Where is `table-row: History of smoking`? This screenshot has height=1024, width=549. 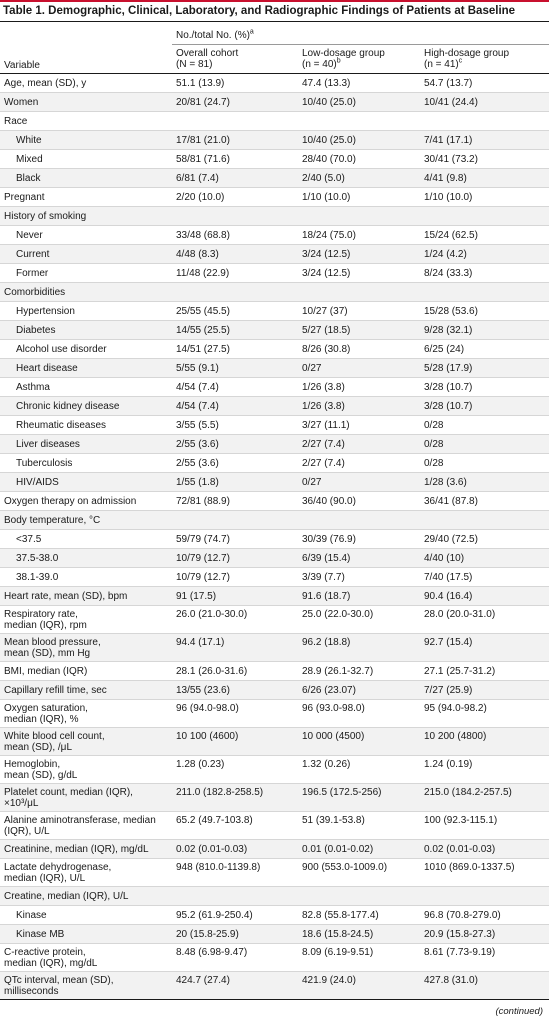
table-row: History of smoking is located at coordinates (274, 216).